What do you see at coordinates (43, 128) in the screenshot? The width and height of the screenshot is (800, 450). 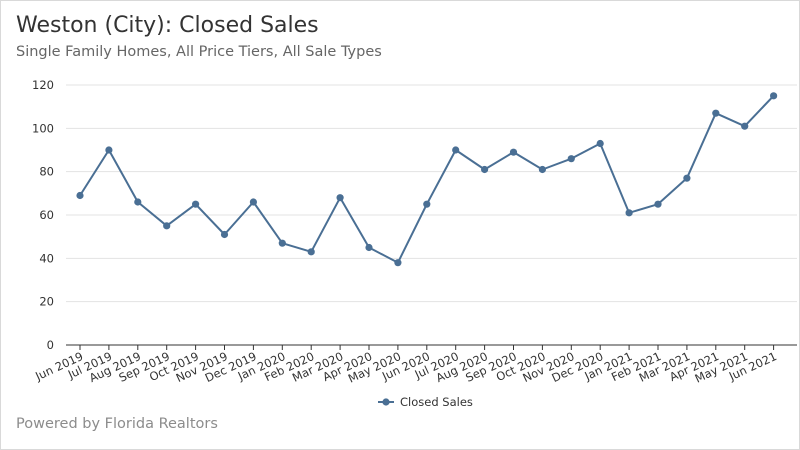 I see `y-tick-label: 100` at bounding box center [43, 128].